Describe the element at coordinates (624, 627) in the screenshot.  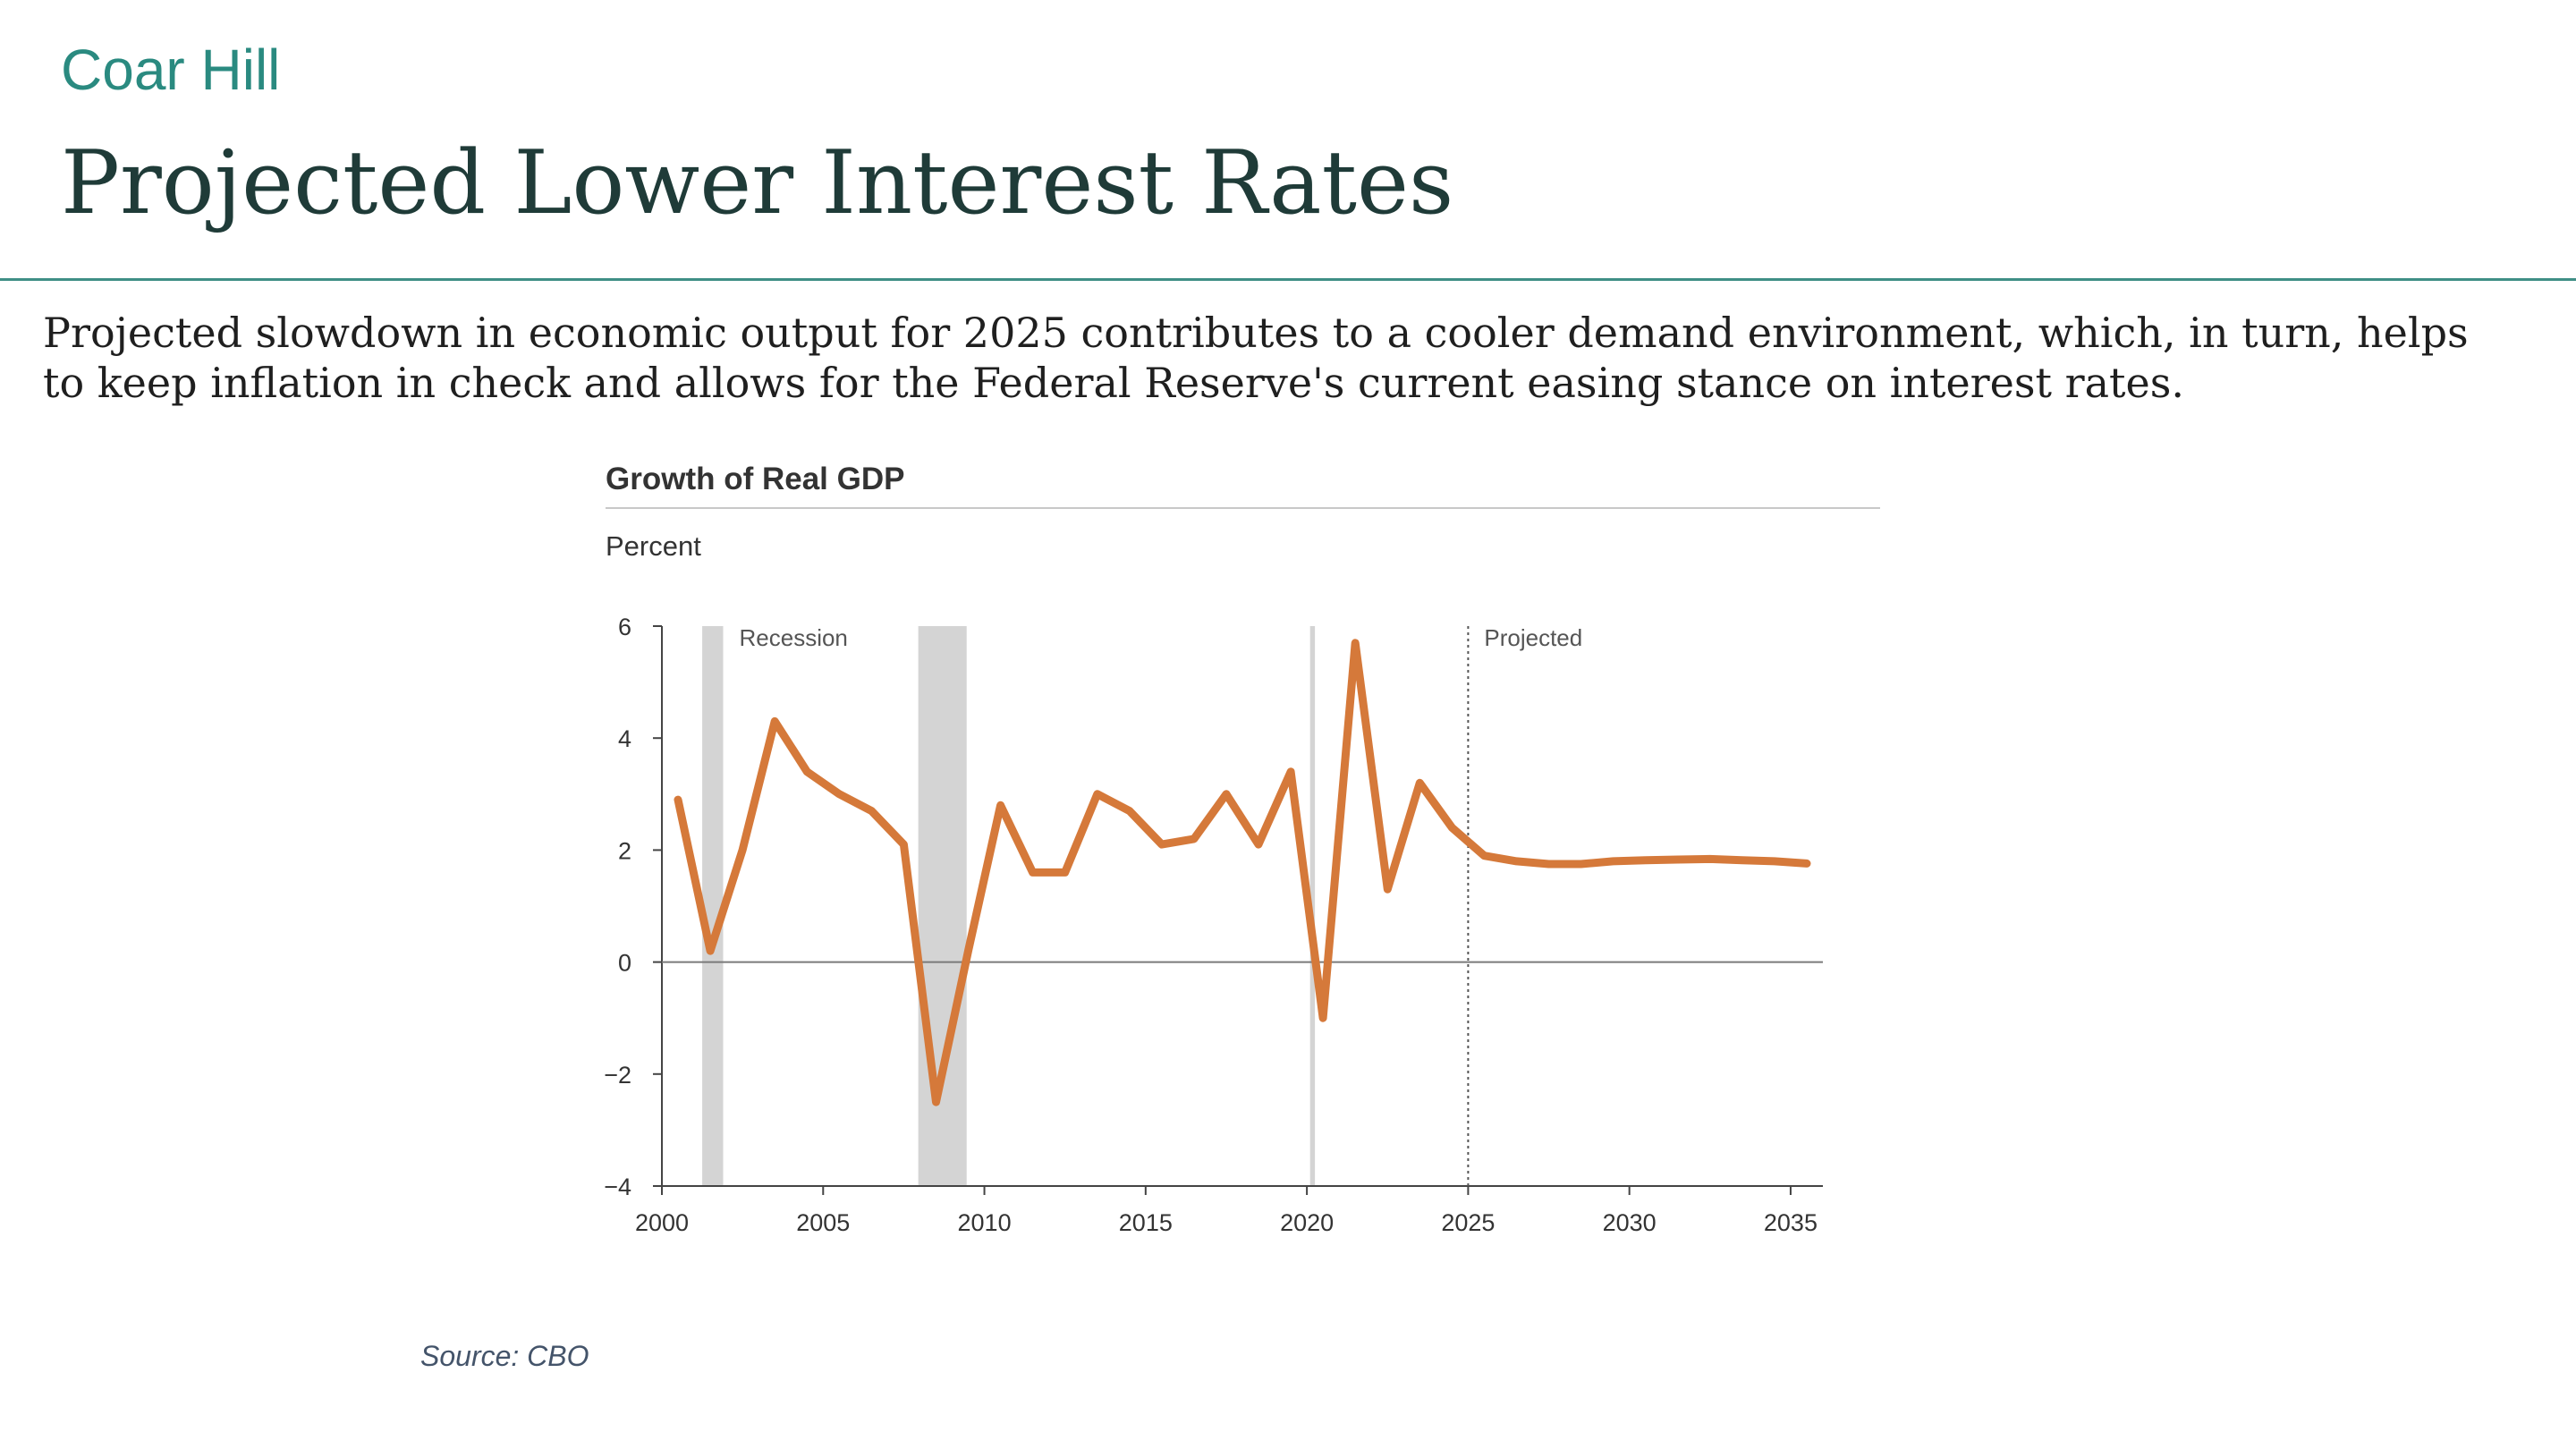
I see `y-tick-label: 6` at that location.